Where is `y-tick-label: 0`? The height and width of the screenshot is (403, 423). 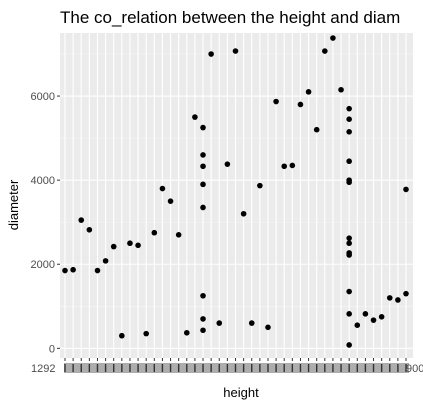 y-tick-label: 0 is located at coordinates (52, 349).